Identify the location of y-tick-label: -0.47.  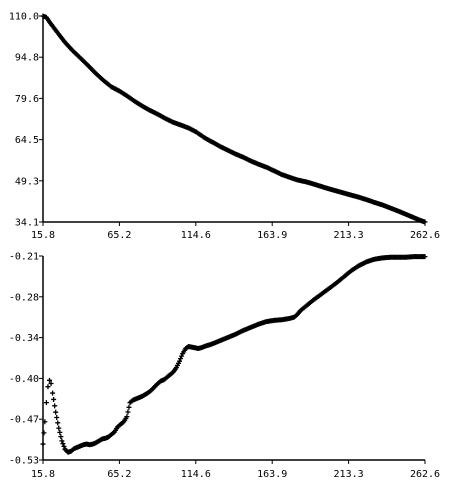
(24, 420).